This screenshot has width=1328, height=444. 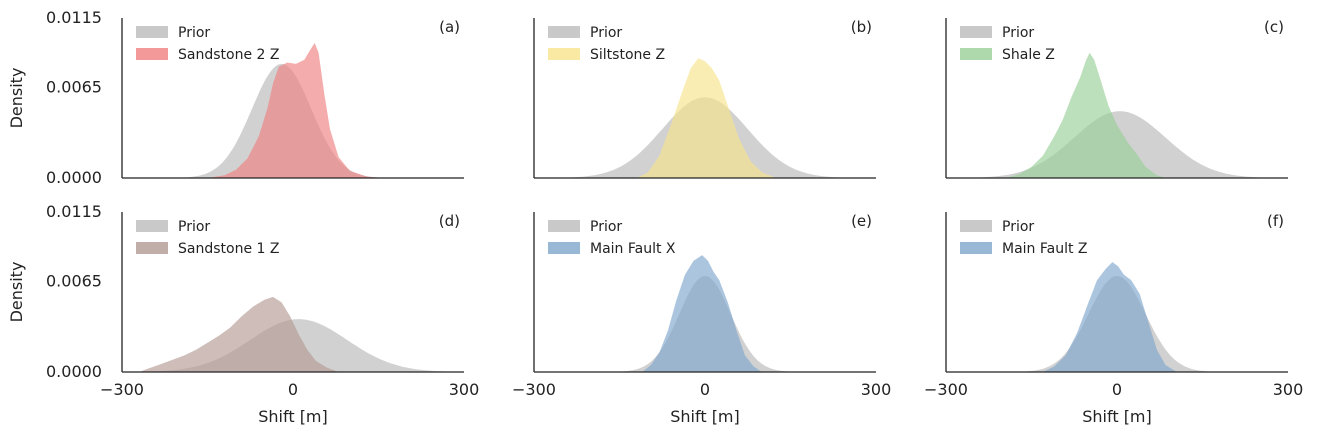 What do you see at coordinates (633, 249) in the screenshot?
I see `legend-label-posterior: Main Fault X` at bounding box center [633, 249].